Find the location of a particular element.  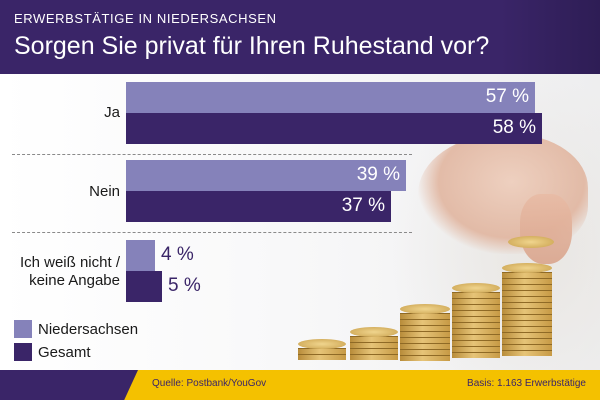

category-label: Ja is located at coordinates (61, 113).